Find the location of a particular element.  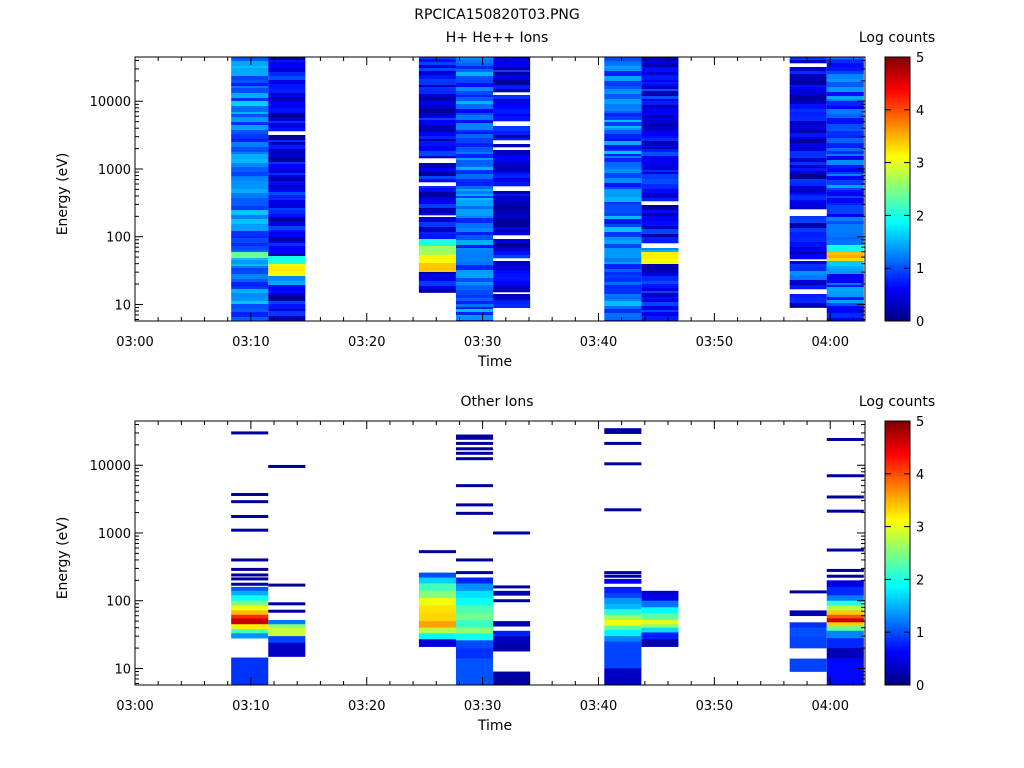

x-tick-label: 03:10 is located at coordinates (250, 342).